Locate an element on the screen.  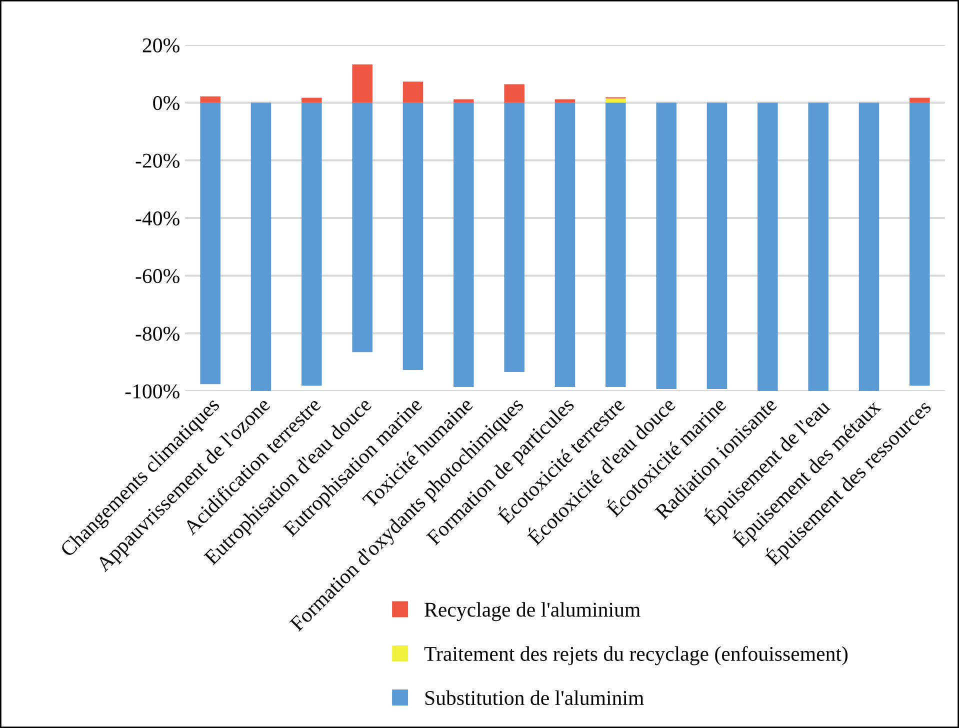
legend-label: Recyclage de l'aluminium is located at coordinates (532, 612).